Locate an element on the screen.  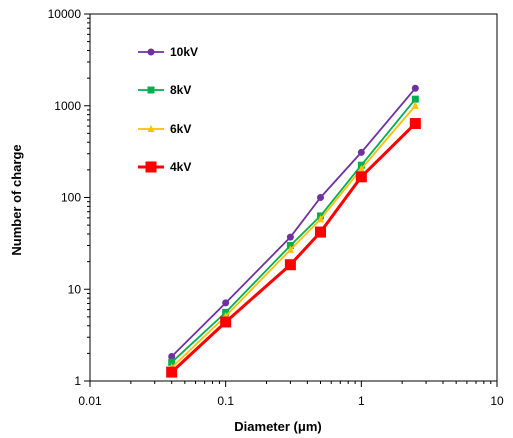
legend-item-4kV: 4kV is located at coordinates (164, 167).